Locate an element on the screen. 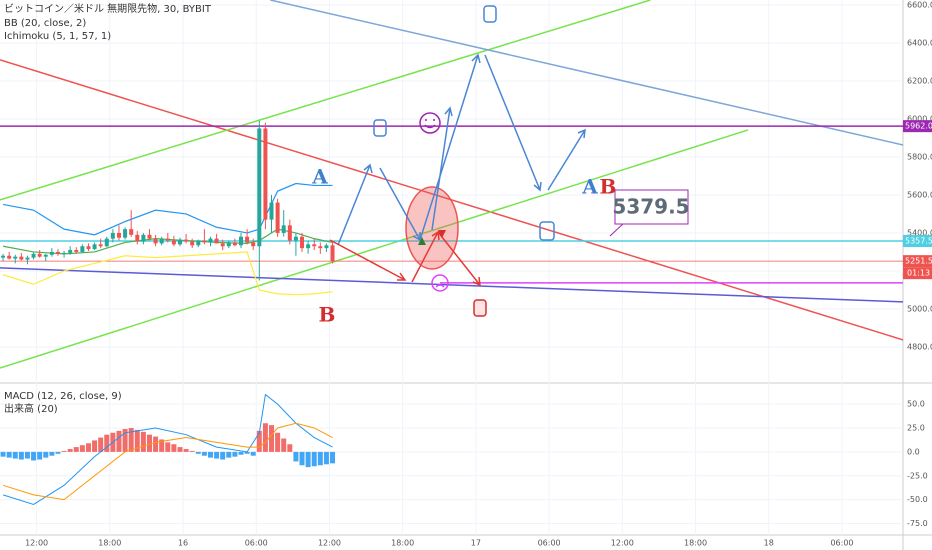 Image resolution: width=932 pixels, height=550 pixels. y-tick-label: 6400.0 is located at coordinates (919, 42).